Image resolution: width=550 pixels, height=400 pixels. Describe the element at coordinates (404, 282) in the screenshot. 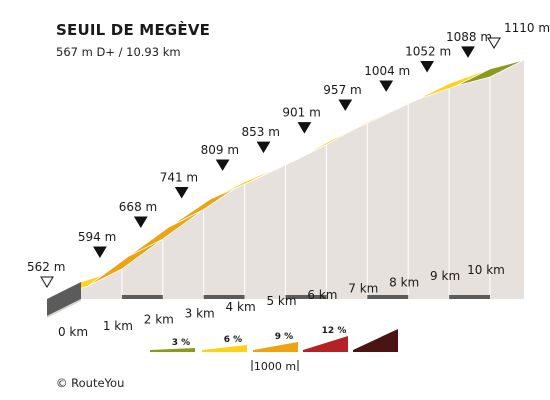

I see `km-tick-label: 8 km` at that location.